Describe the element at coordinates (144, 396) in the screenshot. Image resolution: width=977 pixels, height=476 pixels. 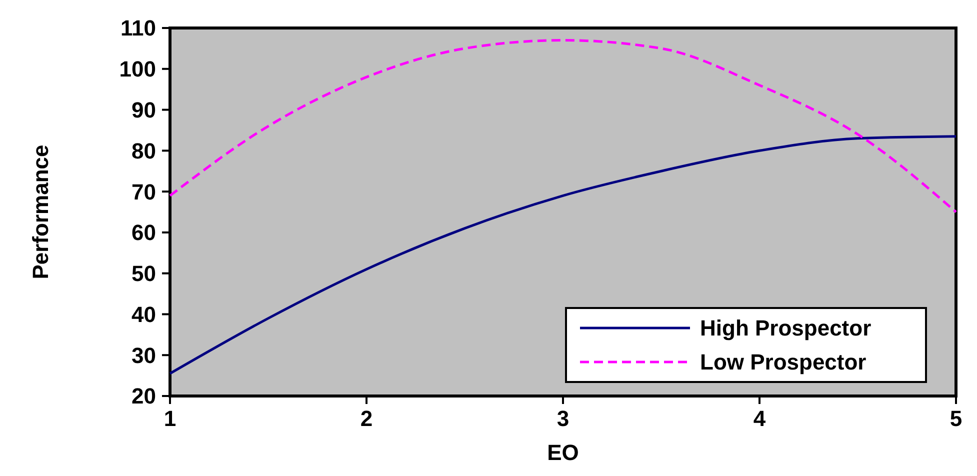
I see `y-tick-label: 20` at that location.